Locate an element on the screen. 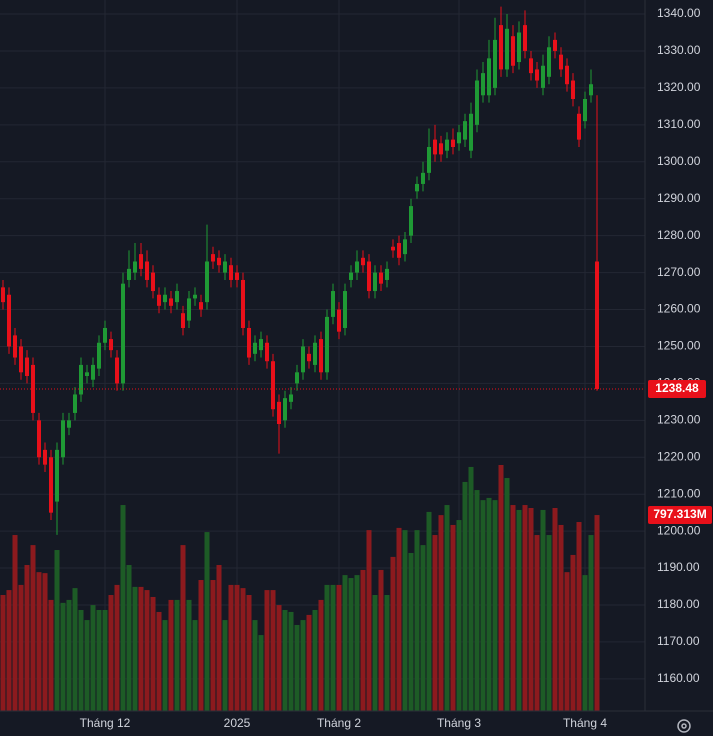  y-tick-label: 1300.00 is located at coordinates (679, 161).